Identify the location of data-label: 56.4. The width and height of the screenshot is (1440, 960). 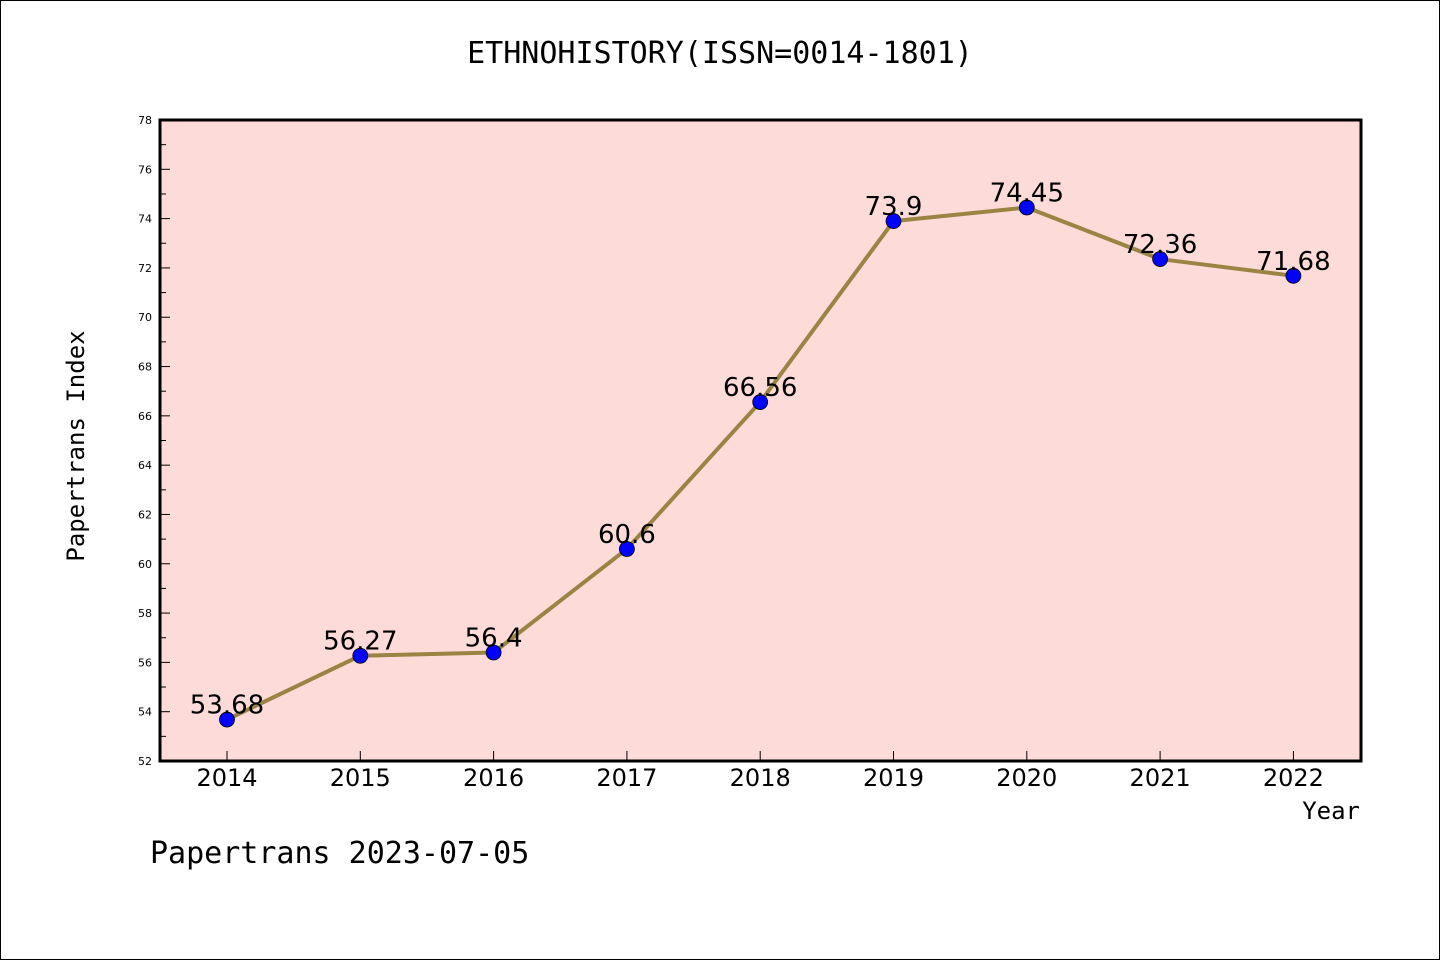
(494, 639).